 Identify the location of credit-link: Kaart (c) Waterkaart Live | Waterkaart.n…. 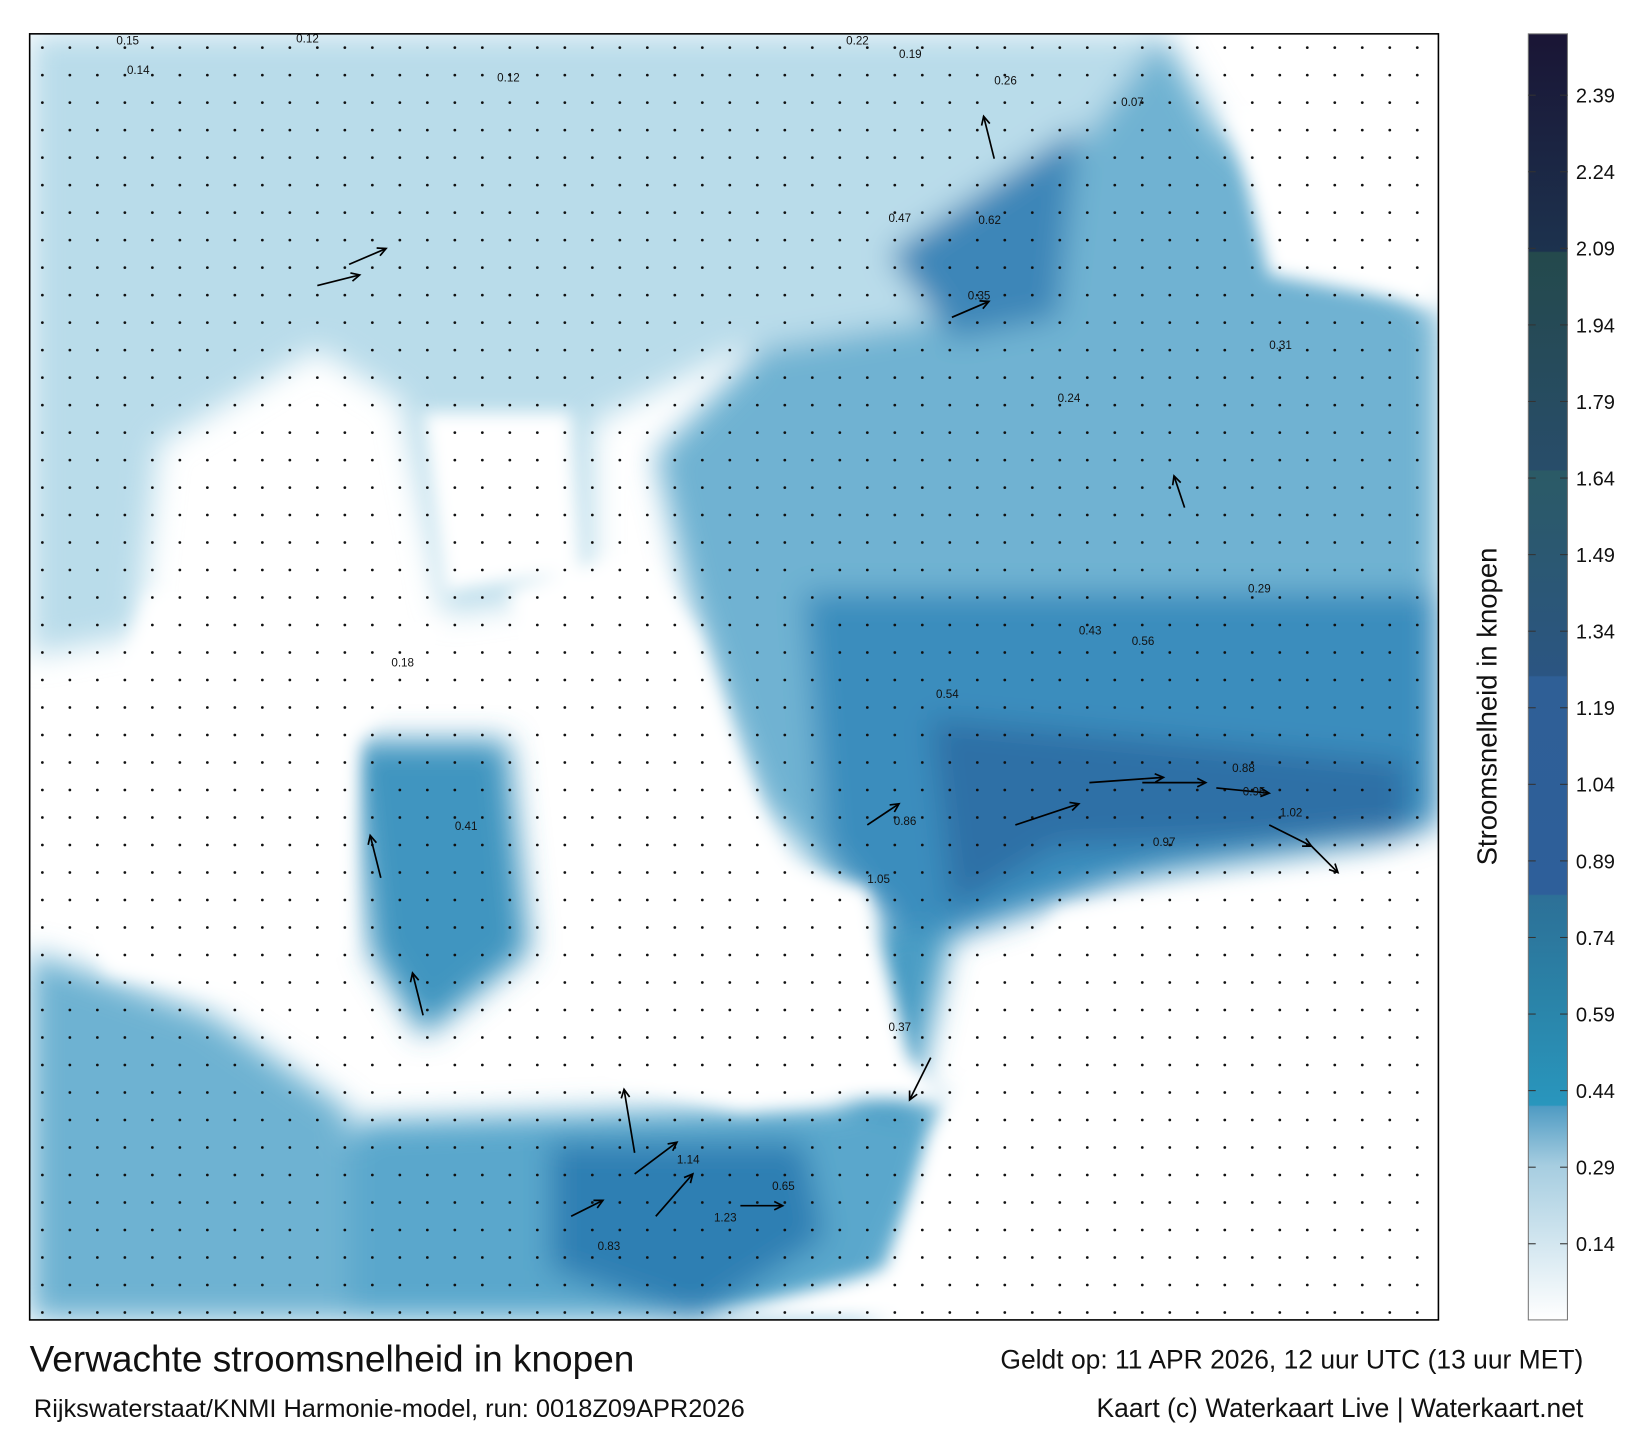
(1340, 1408).